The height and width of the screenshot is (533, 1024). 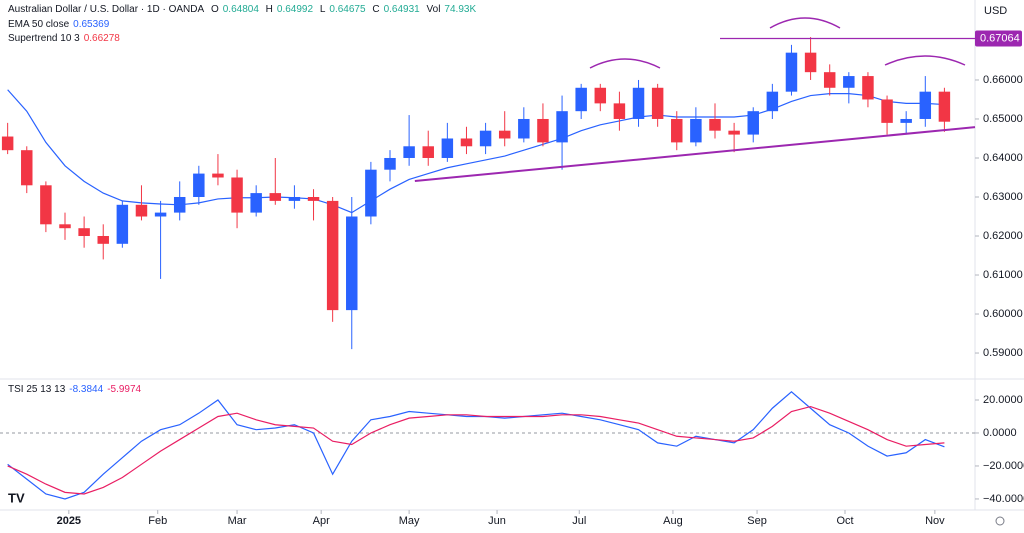 I want to click on x-tick-label: Jul, so click(x=579, y=521).